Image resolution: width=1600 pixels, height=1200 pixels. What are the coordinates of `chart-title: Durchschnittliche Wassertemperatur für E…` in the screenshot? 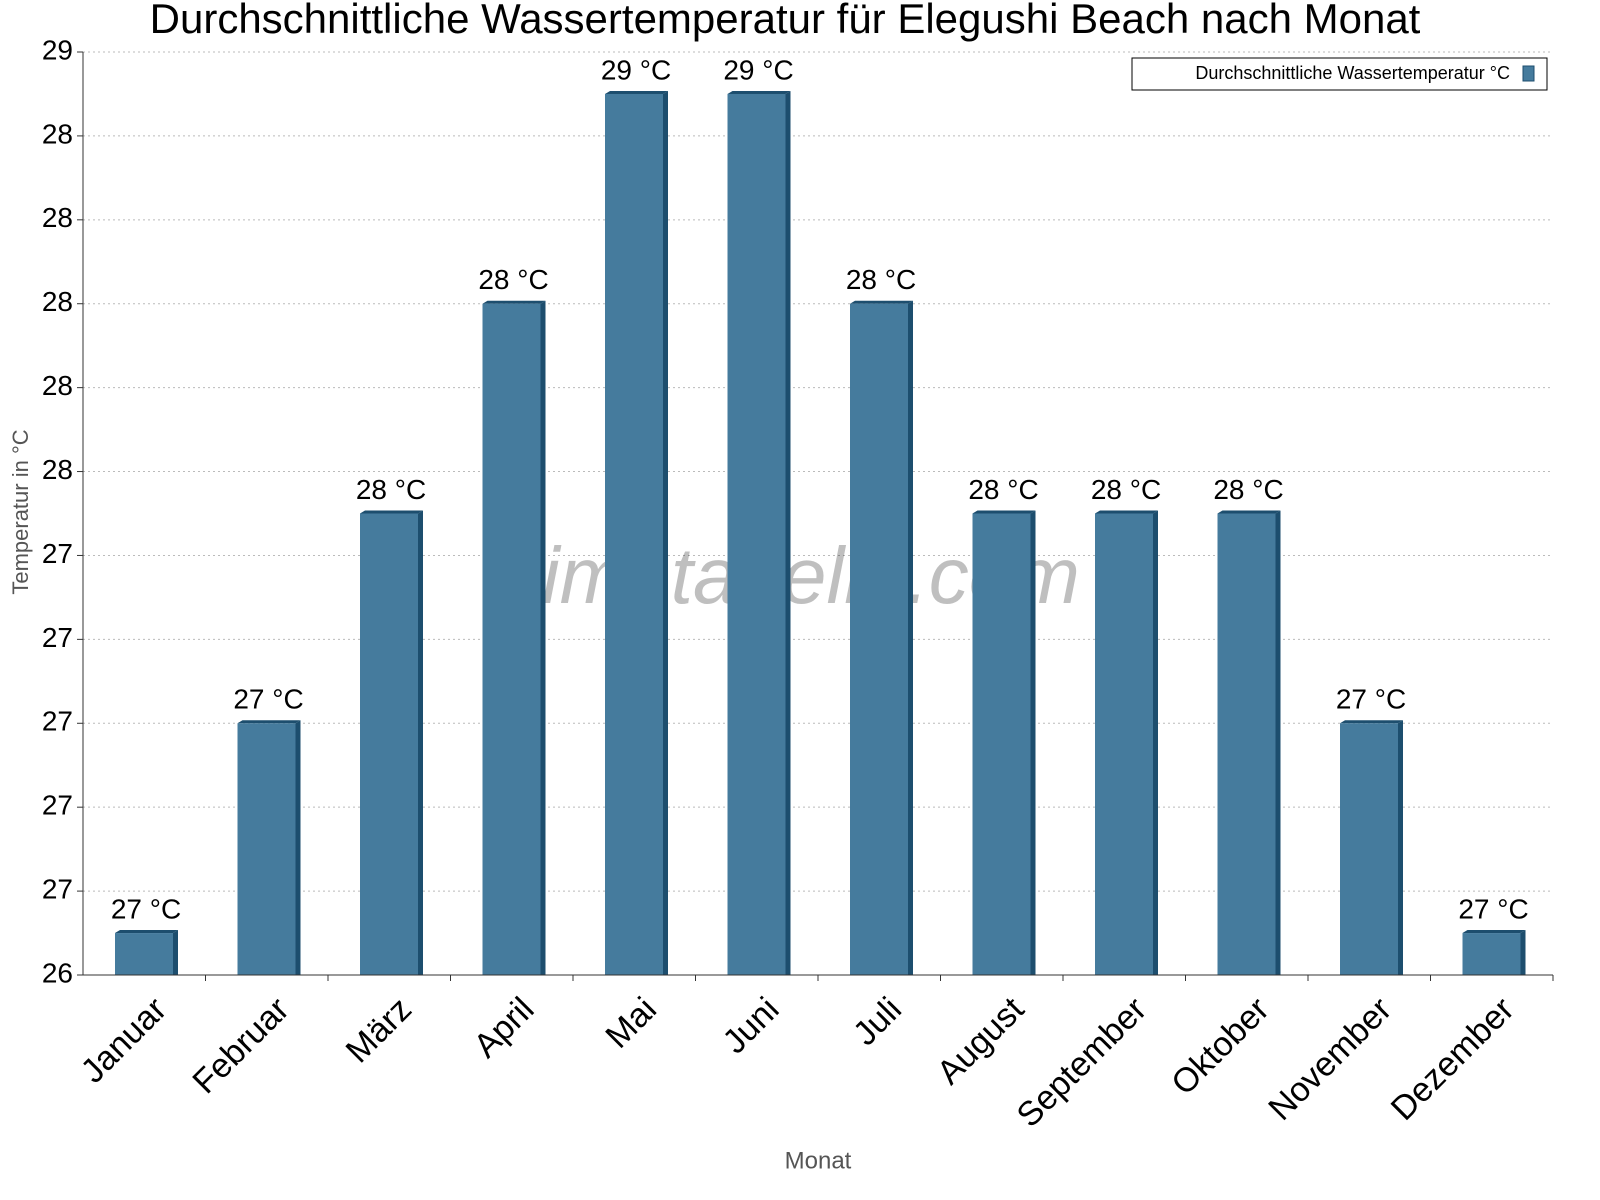 It's located at (785, 21).